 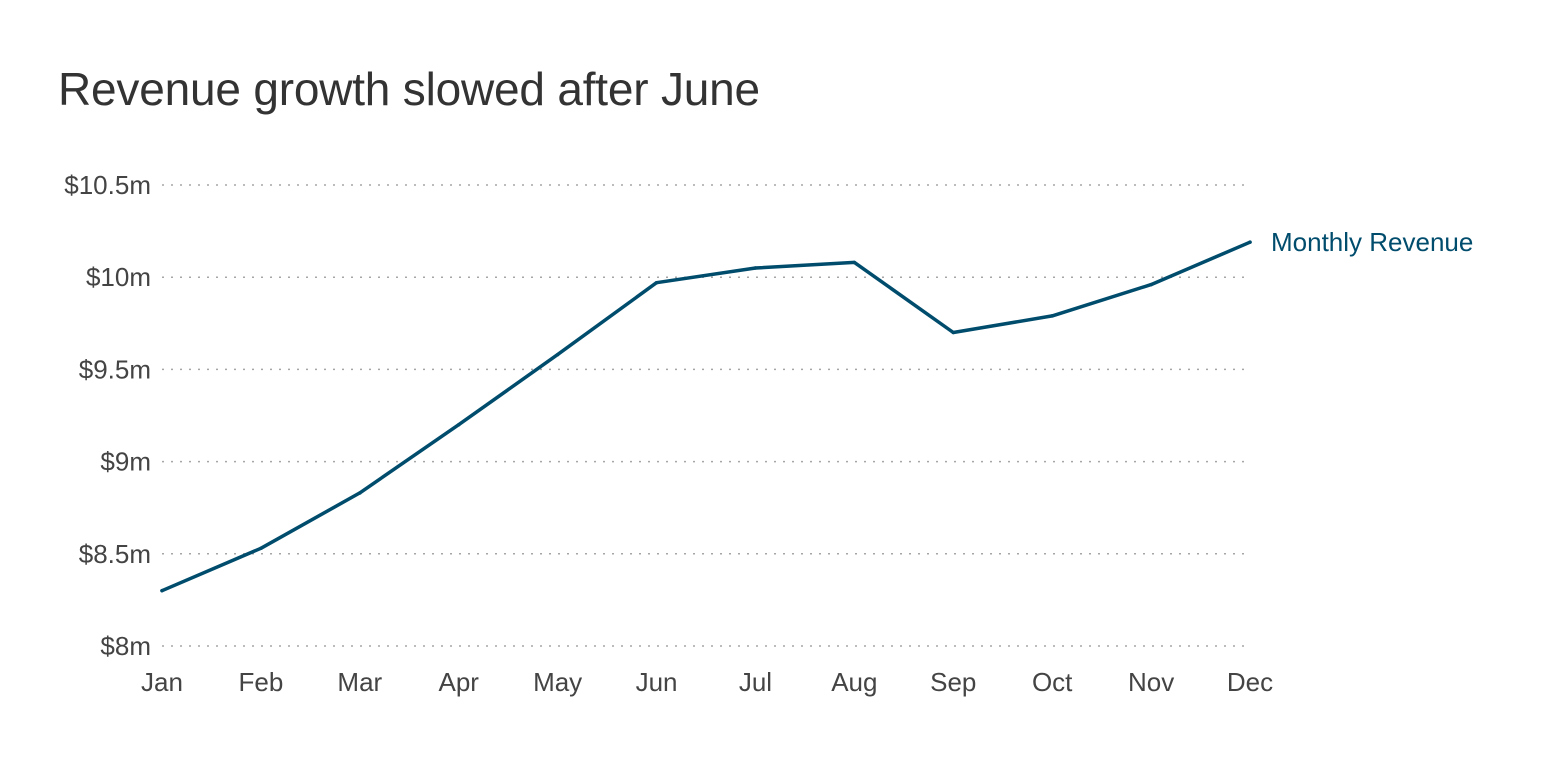 I want to click on x-tick-label: Jul, so click(x=755, y=682).